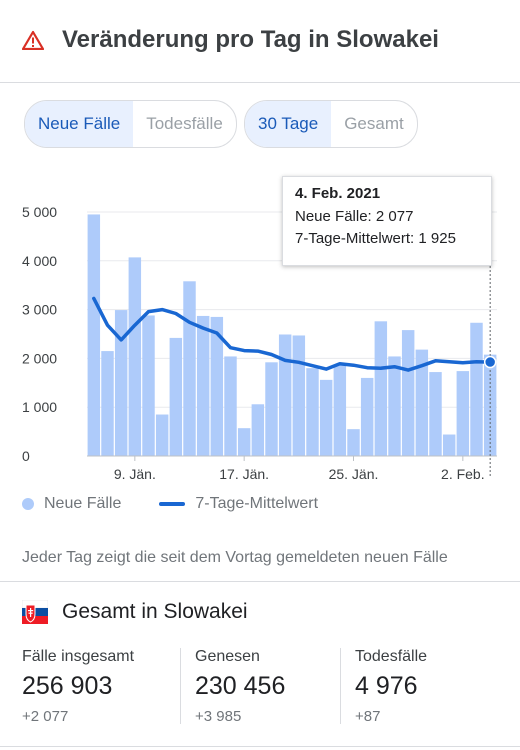 The width and height of the screenshot is (520, 750). Describe the element at coordinates (257, 503) in the screenshot. I see `legend-line-label: 7-Tage-Mittelwert` at that location.